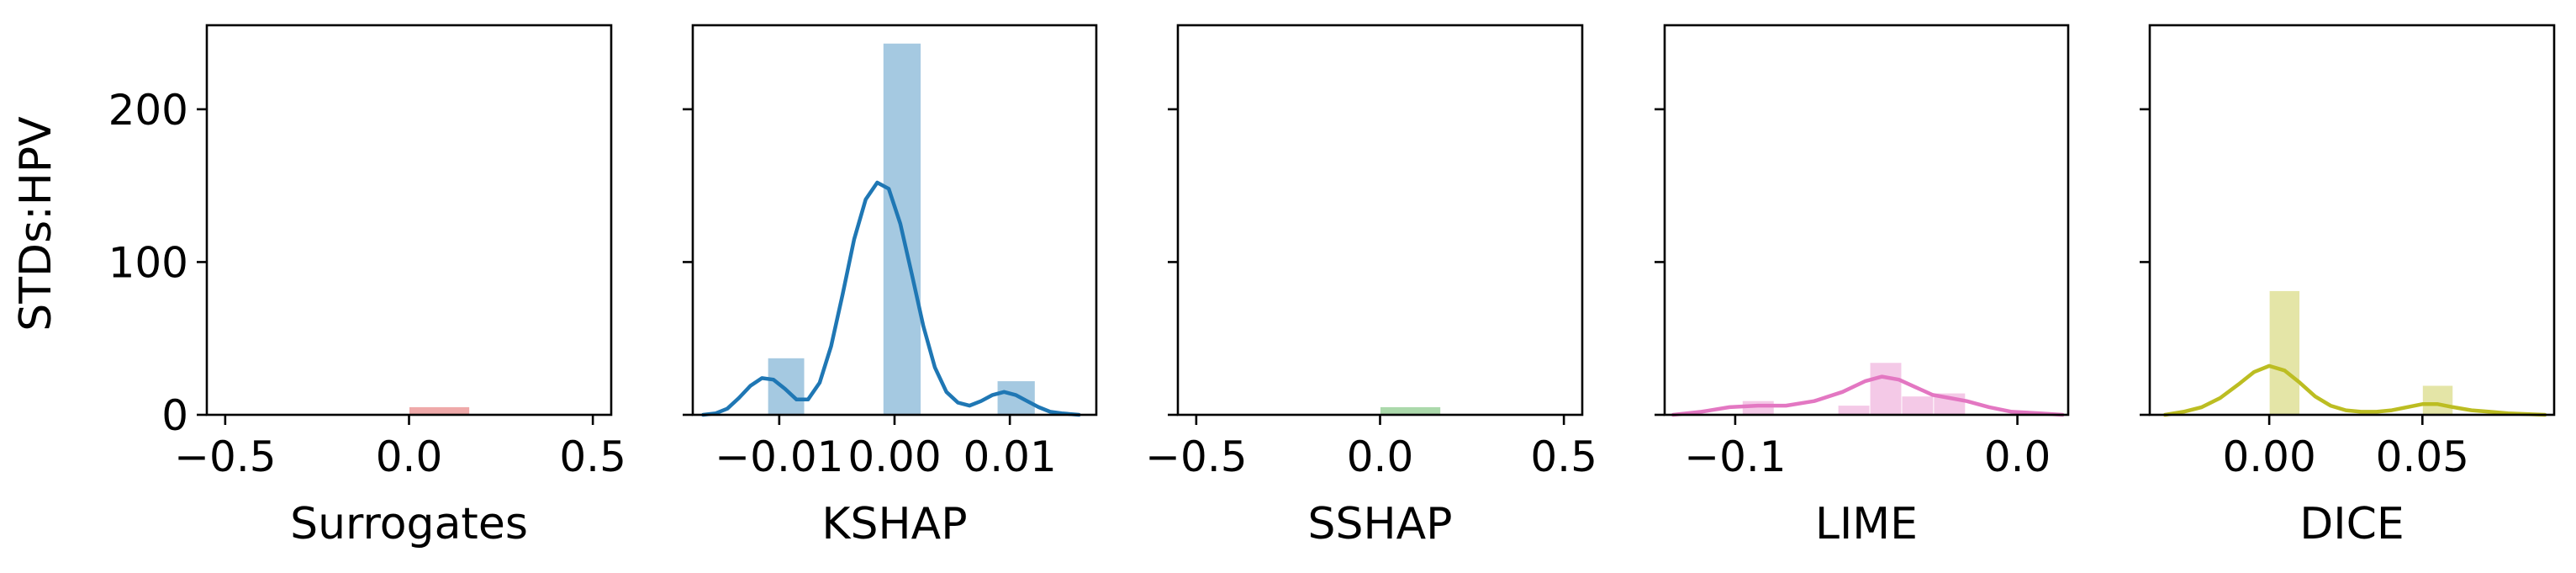 The width and height of the screenshot is (2576, 573). Describe the element at coordinates (2422, 456) in the screenshot. I see `x-tick-label: 0.05` at that location.